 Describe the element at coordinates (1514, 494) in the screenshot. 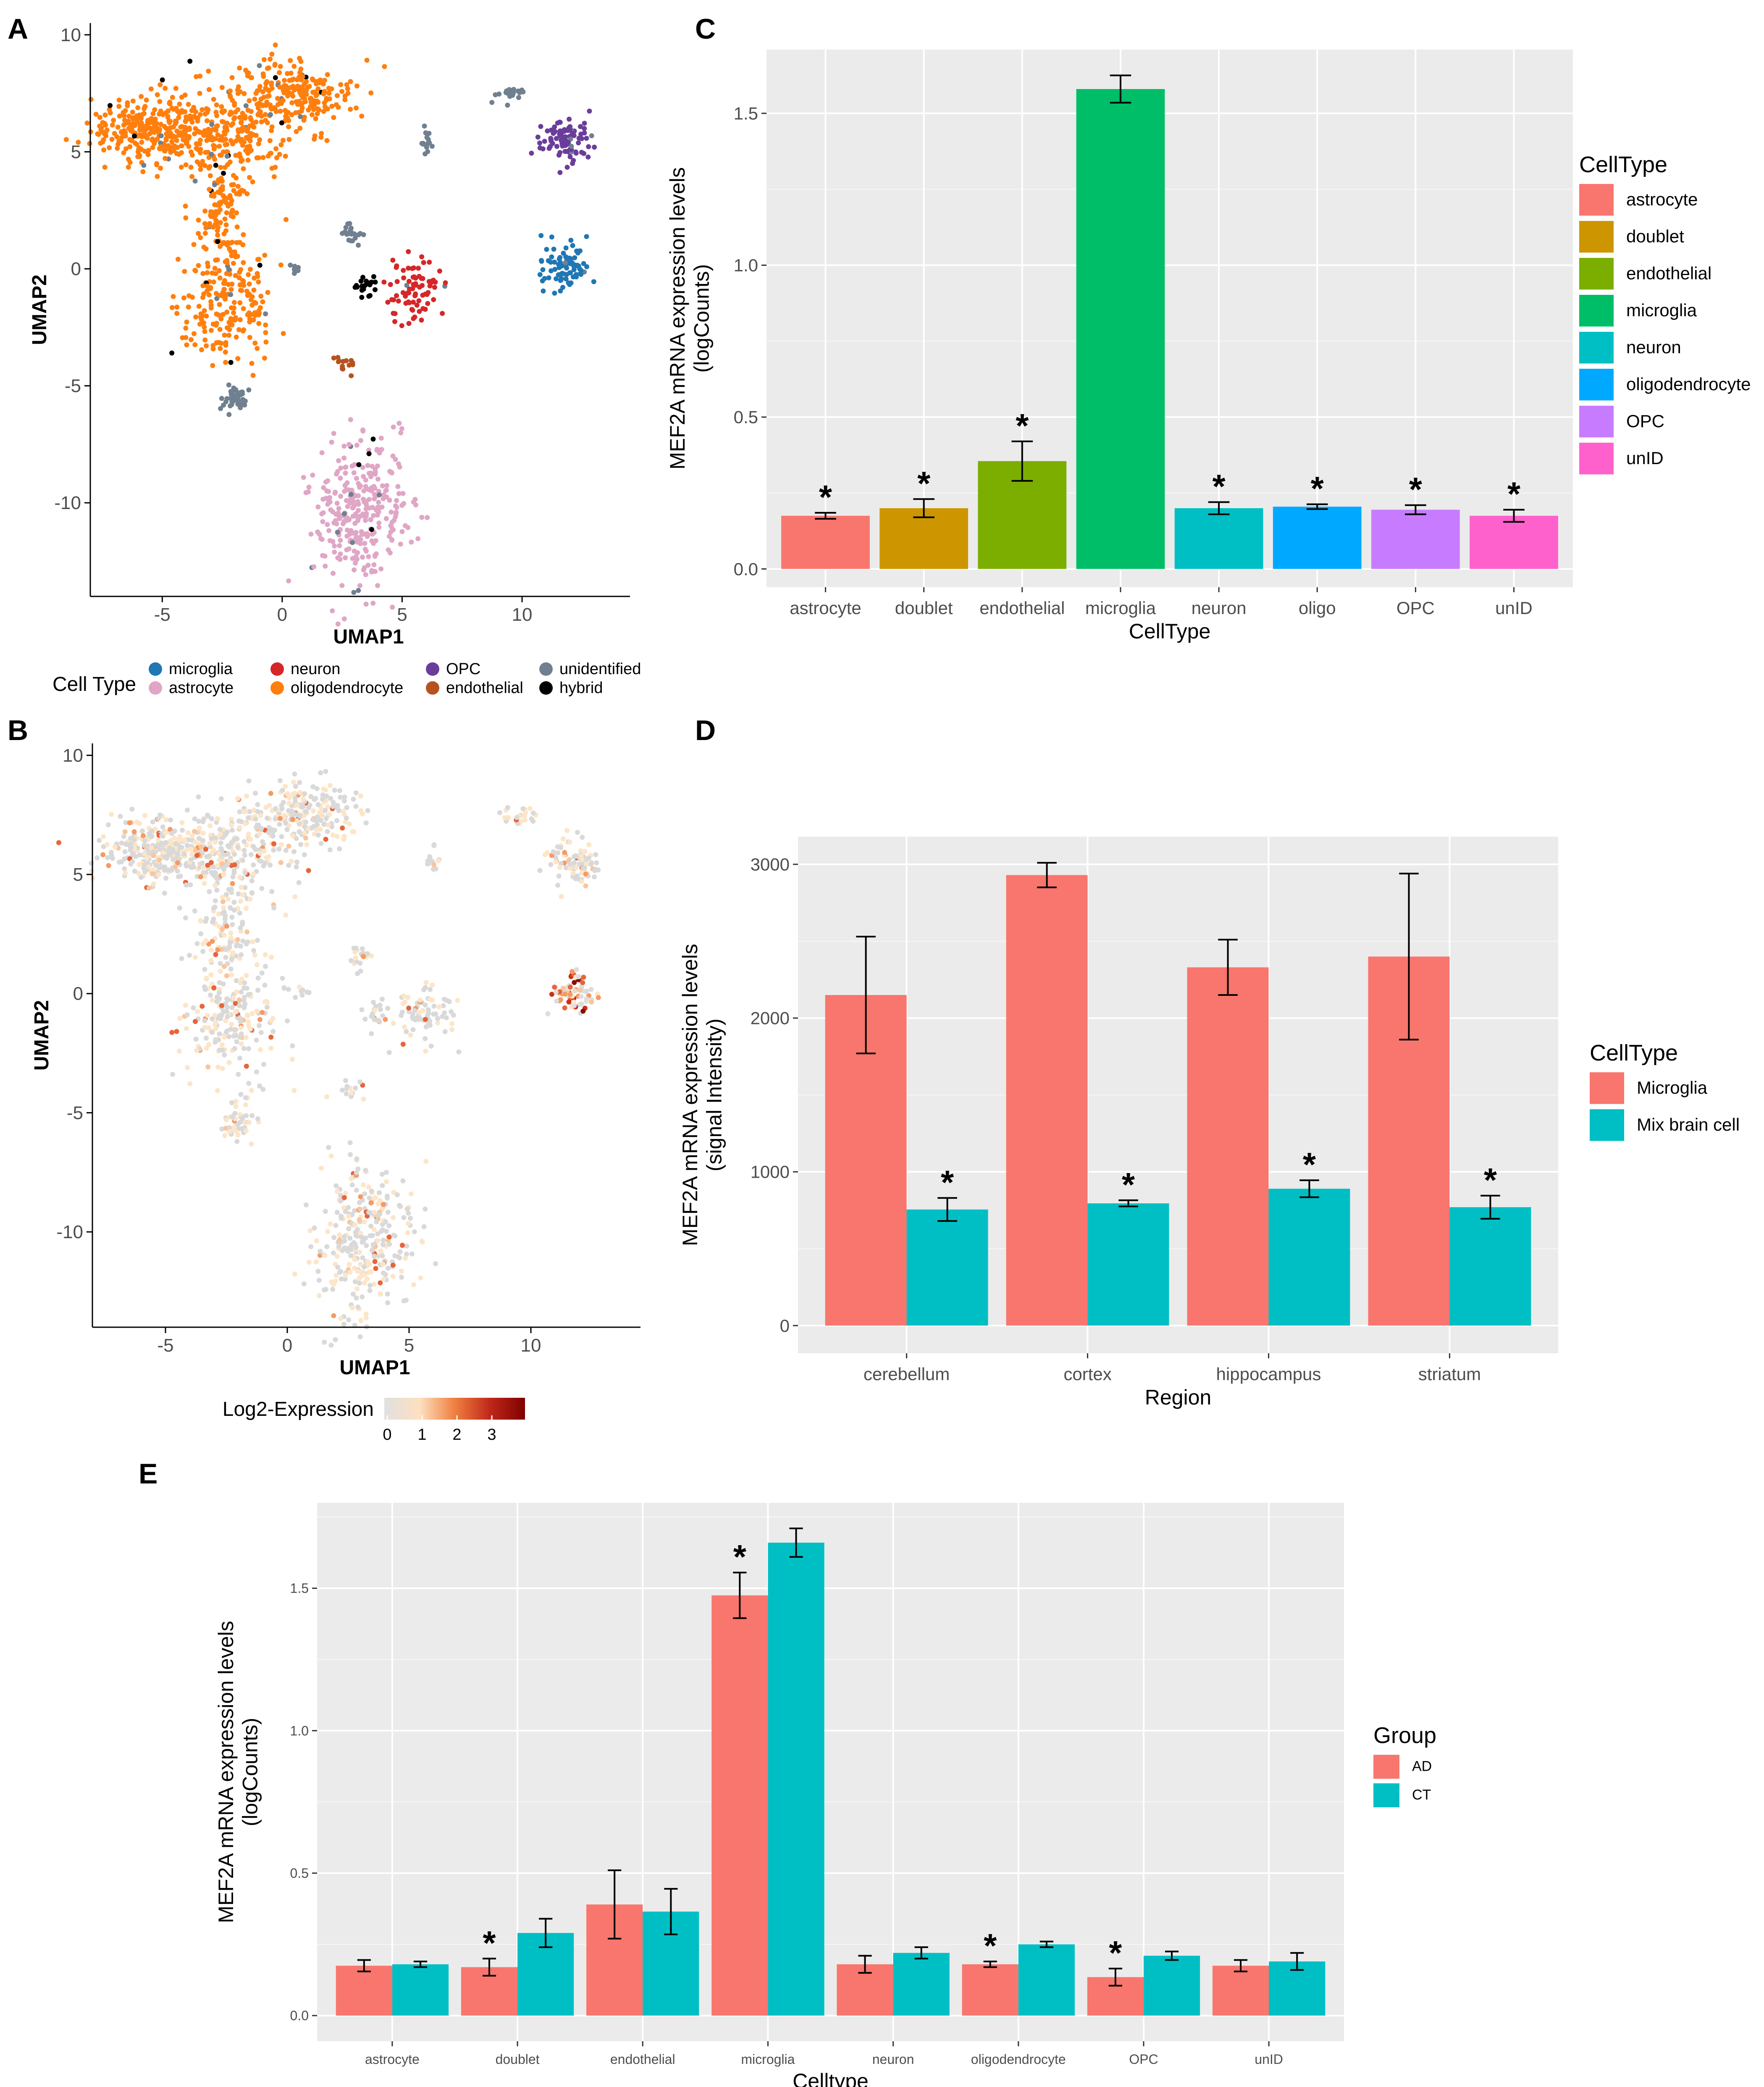

I see `bar-c-significance-star: *` at that location.